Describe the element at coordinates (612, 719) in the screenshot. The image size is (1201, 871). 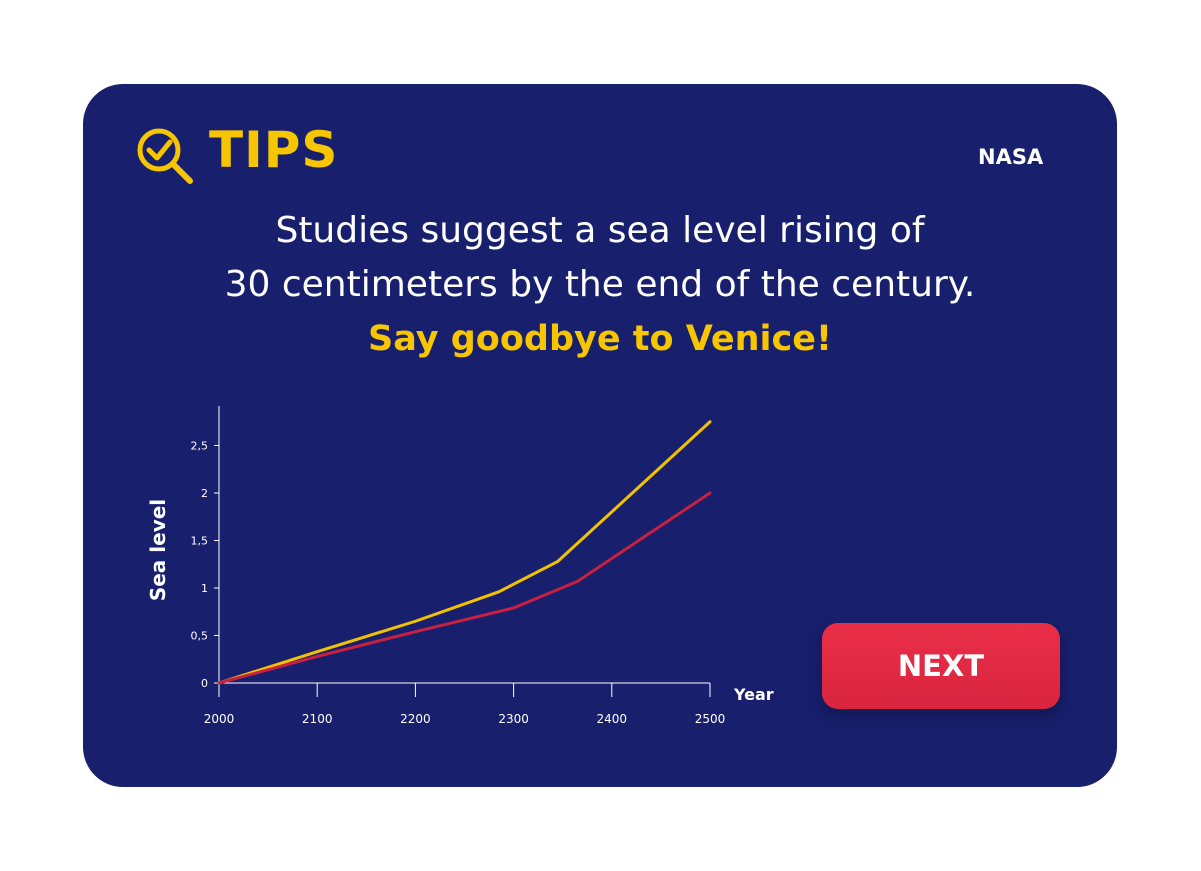
I see `x-tick-label: 2400` at that location.